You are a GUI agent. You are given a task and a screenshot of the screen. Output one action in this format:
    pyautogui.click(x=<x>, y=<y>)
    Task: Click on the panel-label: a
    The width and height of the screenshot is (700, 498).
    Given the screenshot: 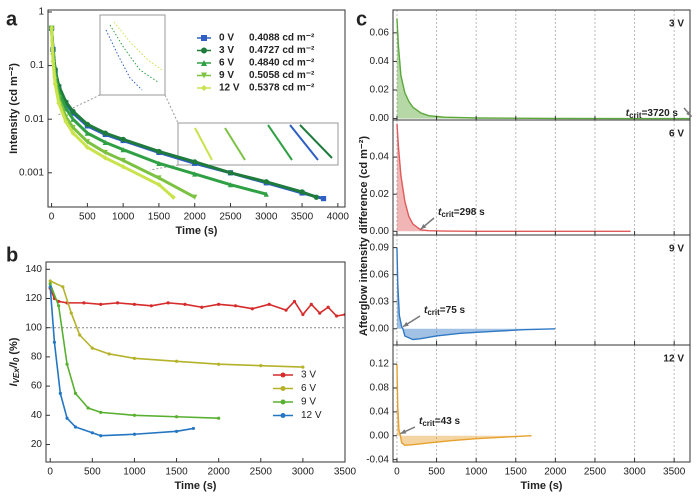 What is the action you would take?
    pyautogui.click(x=12, y=19)
    